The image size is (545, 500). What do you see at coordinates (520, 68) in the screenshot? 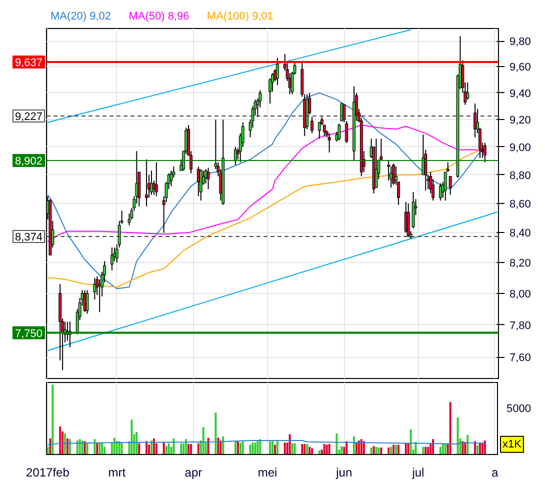
I see `y-tick-label: 9,60` at bounding box center [520, 68].